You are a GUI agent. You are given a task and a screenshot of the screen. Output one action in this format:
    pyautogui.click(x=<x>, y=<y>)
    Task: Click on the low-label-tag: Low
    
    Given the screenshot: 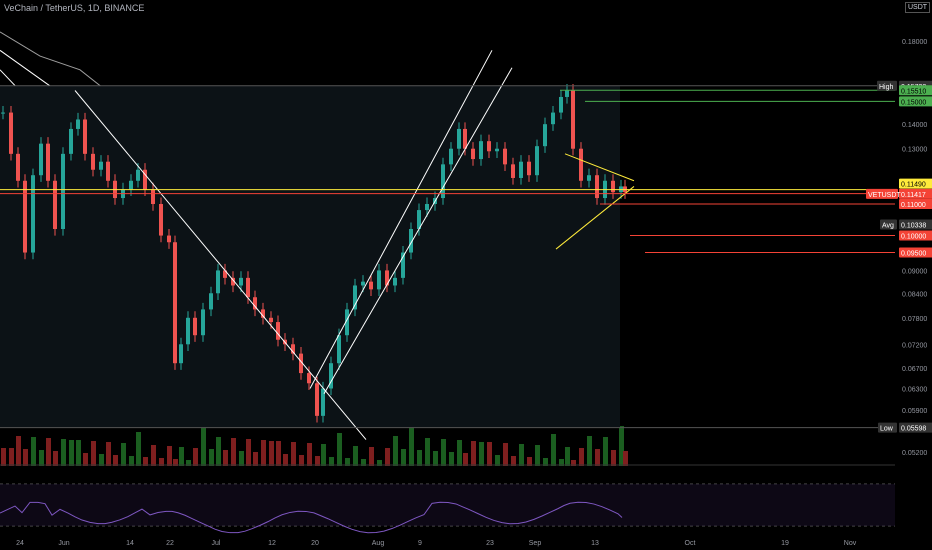 What is the action you would take?
    pyautogui.click(x=887, y=429)
    